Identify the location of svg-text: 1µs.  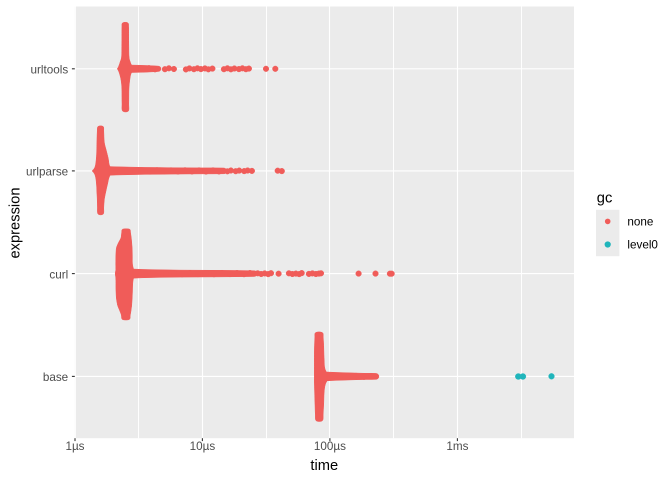
(74, 446).